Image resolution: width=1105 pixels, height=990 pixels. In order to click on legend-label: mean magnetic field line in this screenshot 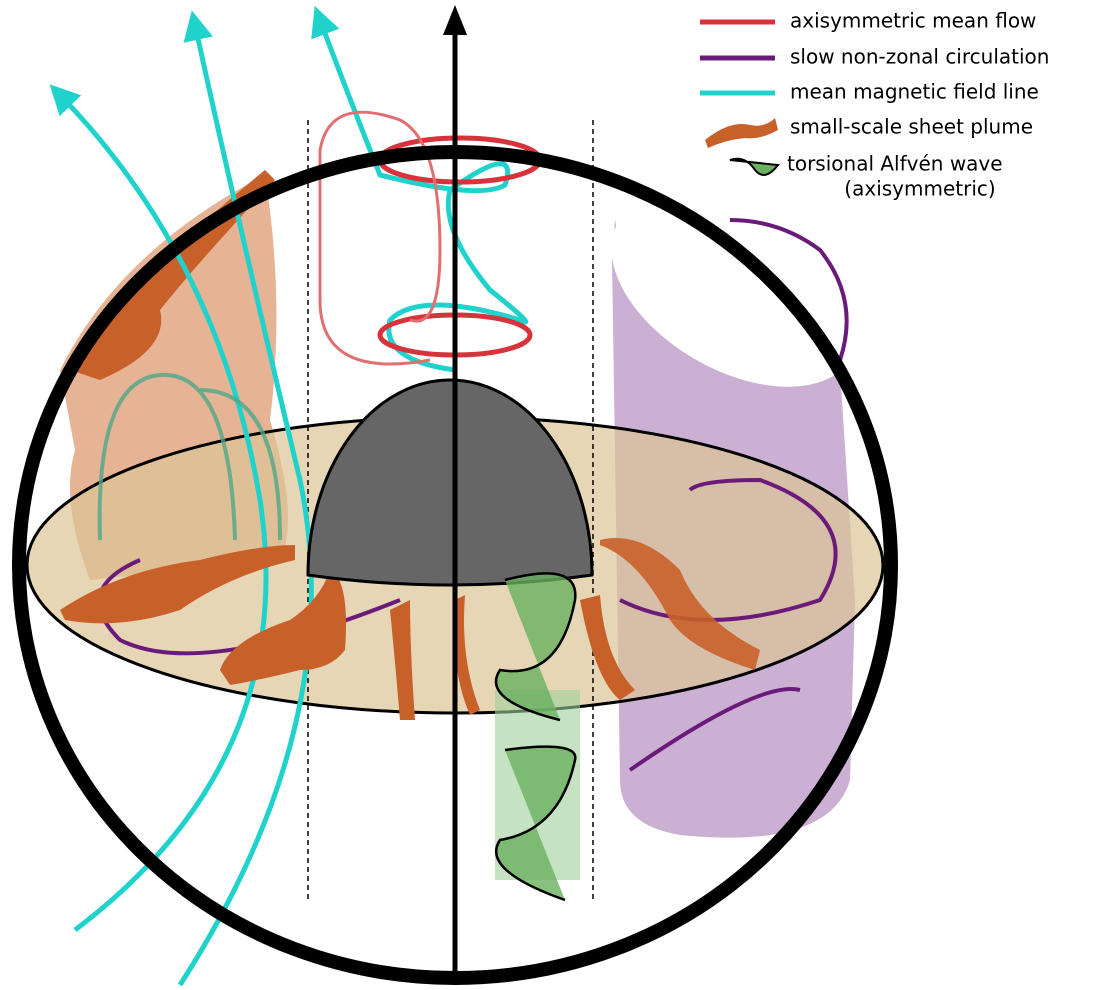, I will do `click(914, 92)`.